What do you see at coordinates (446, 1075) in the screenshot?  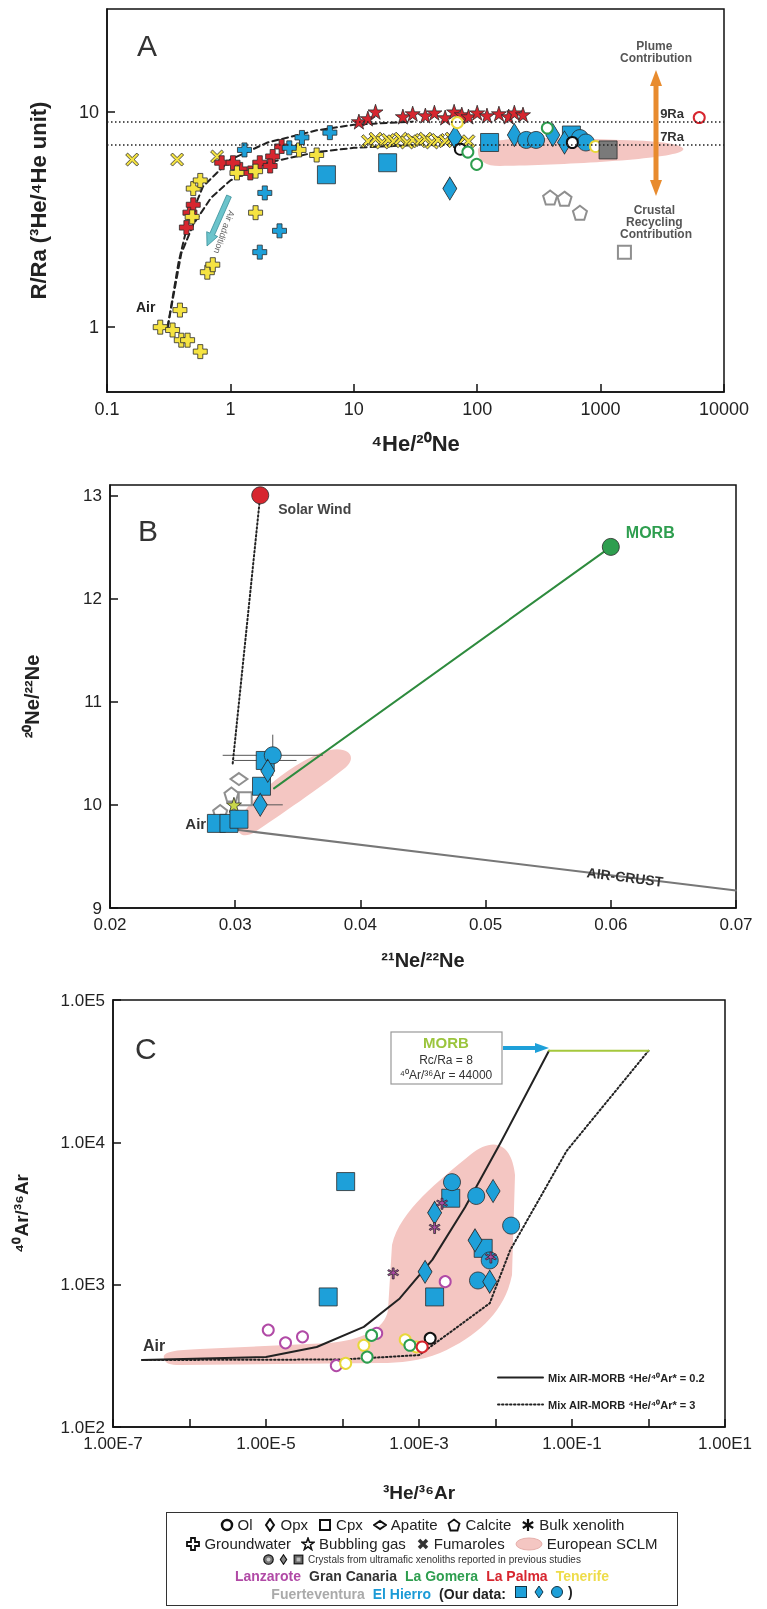 I see `annotation: ⁴⁰Ar/³⁶Ar = 44000` at bounding box center [446, 1075].